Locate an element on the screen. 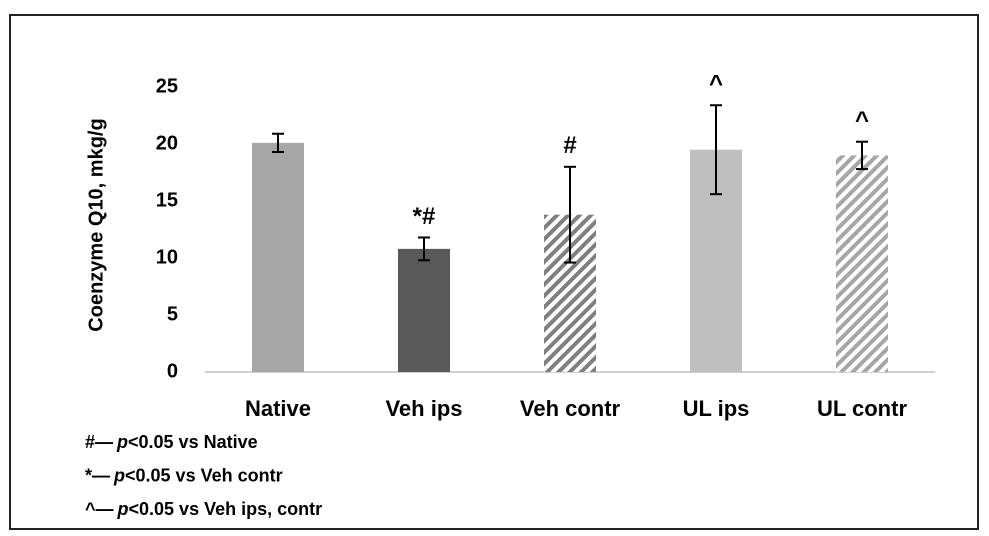 The width and height of the screenshot is (989, 536). footnote: *— p<0.05 vs Veh contr is located at coordinates (184, 475).